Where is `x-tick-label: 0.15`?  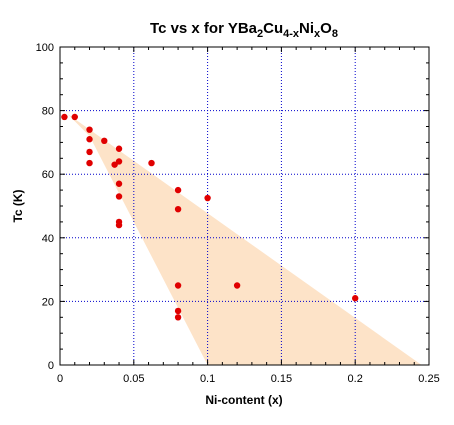 x-tick-label: 0.15 is located at coordinates (281, 379).